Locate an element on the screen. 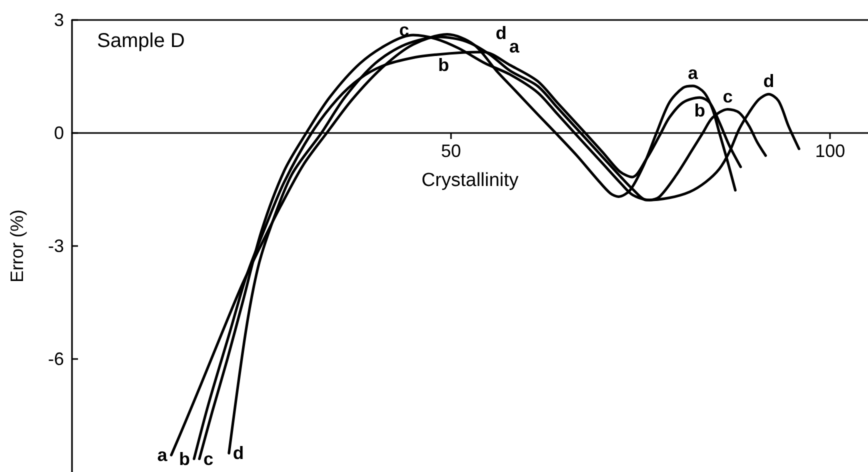  y-tick-label: -6 is located at coordinates (56, 359).